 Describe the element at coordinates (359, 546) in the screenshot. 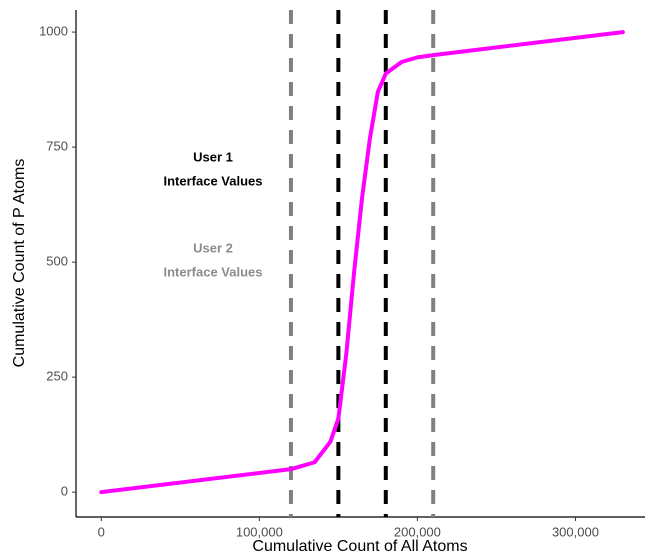

I see `x-axis-title: Cumulative Count of All Atoms` at that location.